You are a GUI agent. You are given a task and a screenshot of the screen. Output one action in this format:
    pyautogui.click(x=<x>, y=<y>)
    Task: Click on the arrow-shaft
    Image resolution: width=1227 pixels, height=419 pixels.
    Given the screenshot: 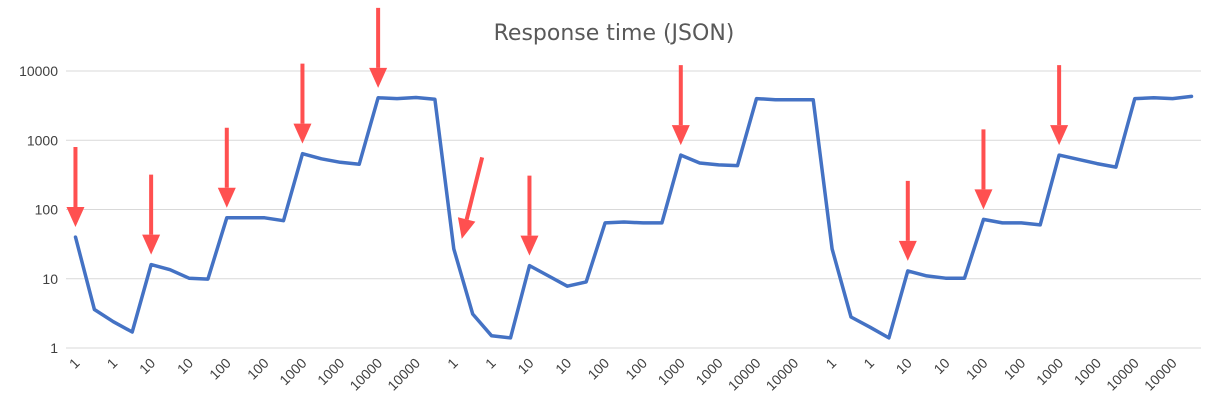 What is the action you would take?
    pyautogui.click(x=474, y=188)
    